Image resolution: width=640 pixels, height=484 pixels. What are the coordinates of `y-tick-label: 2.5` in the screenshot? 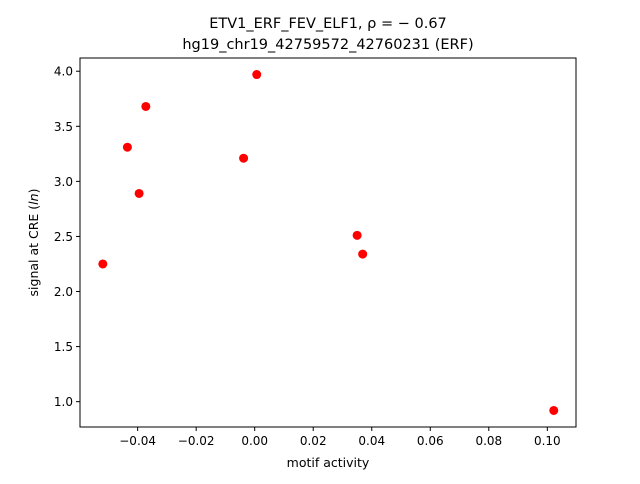 It's located at (63, 237).